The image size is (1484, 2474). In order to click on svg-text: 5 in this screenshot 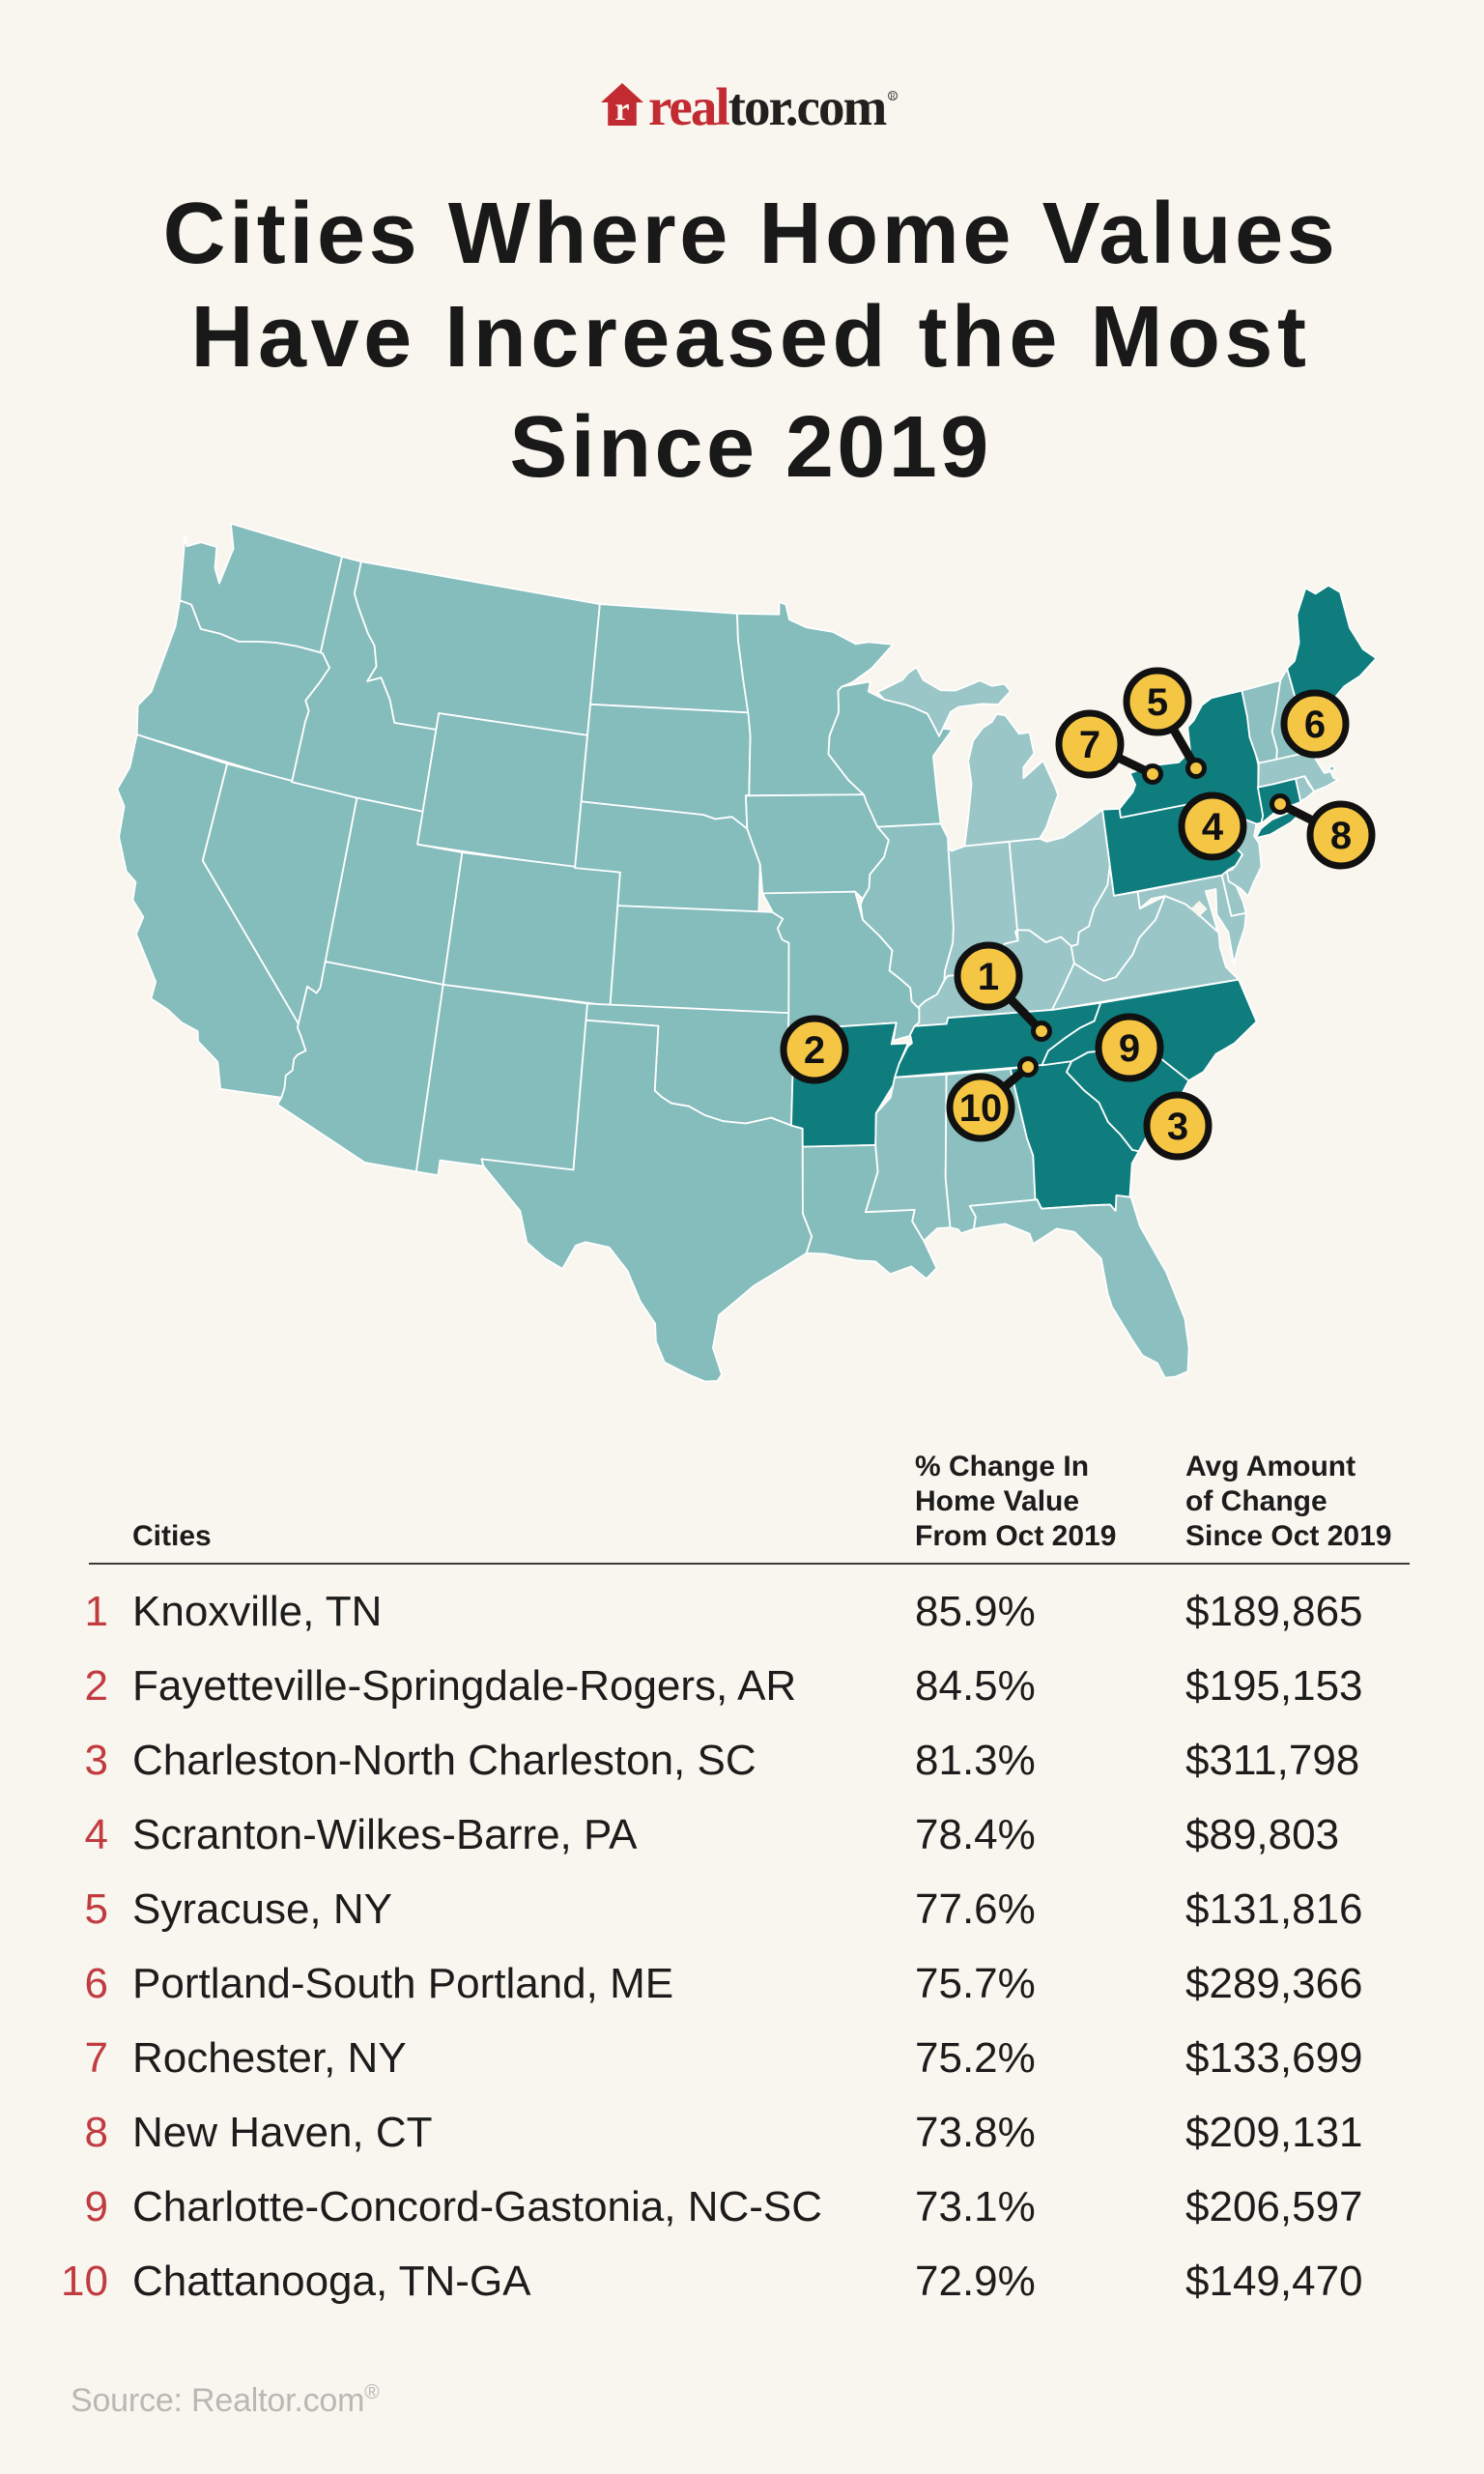, I will do `click(1158, 703)`.